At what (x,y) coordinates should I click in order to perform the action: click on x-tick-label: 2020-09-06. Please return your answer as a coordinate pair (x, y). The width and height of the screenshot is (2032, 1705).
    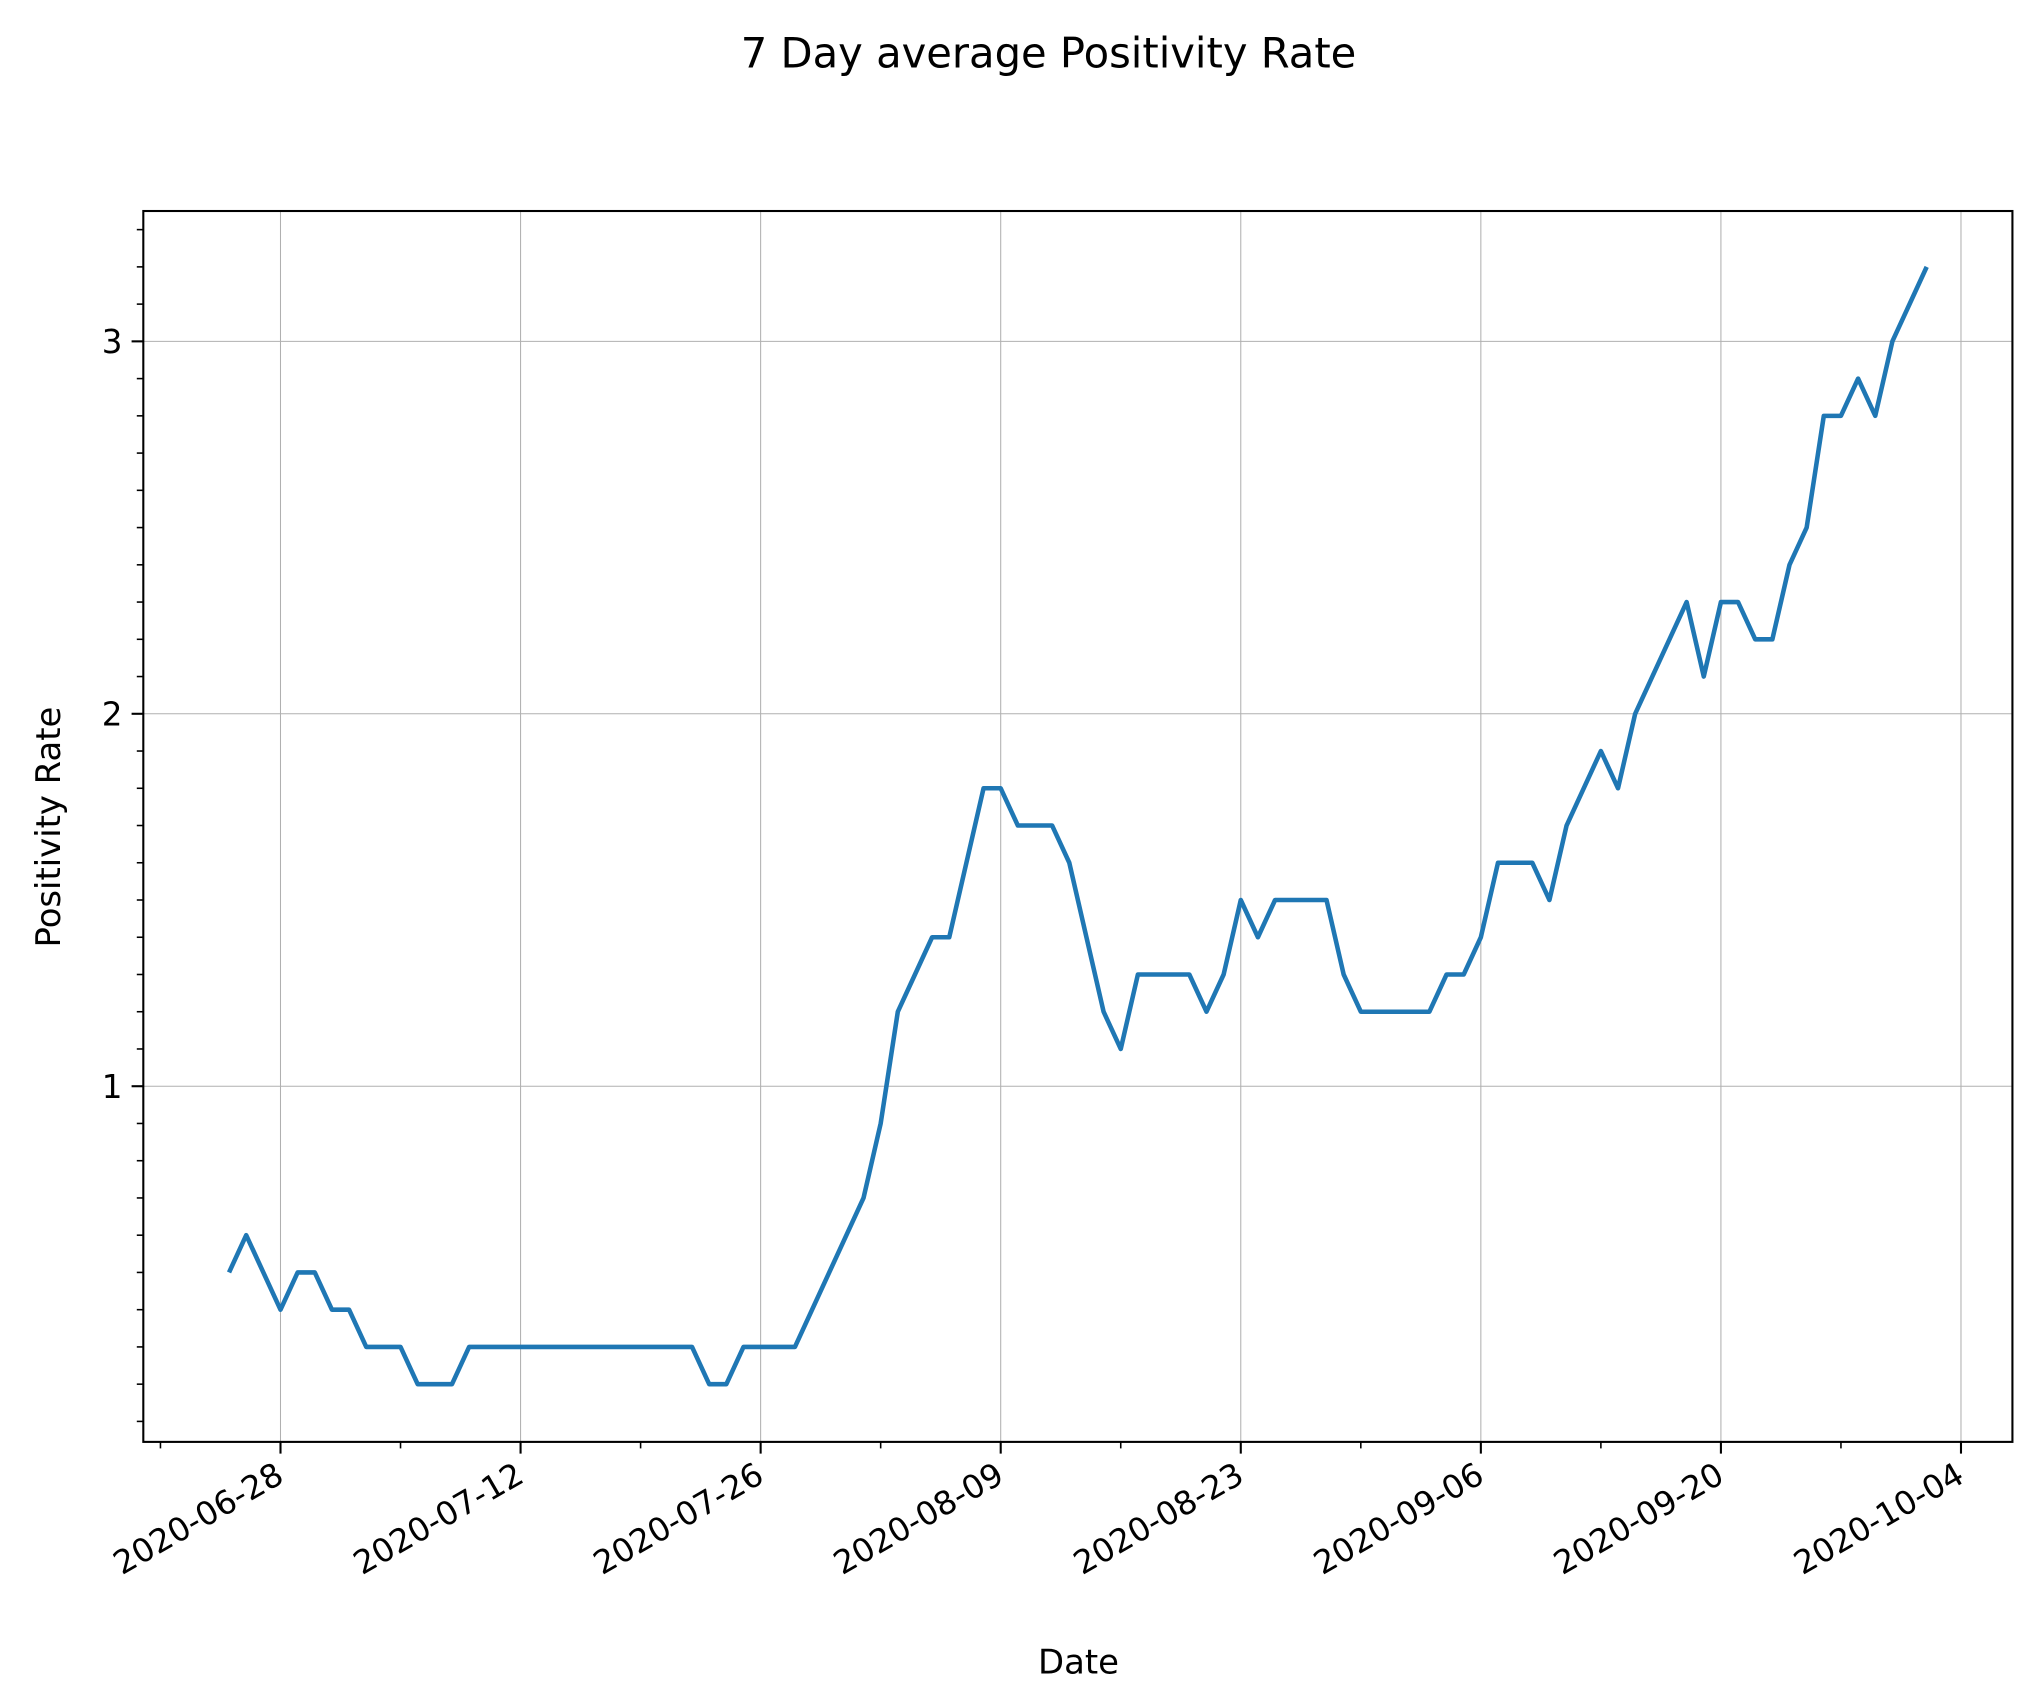
    Looking at the image, I should click on (1398, 1518).